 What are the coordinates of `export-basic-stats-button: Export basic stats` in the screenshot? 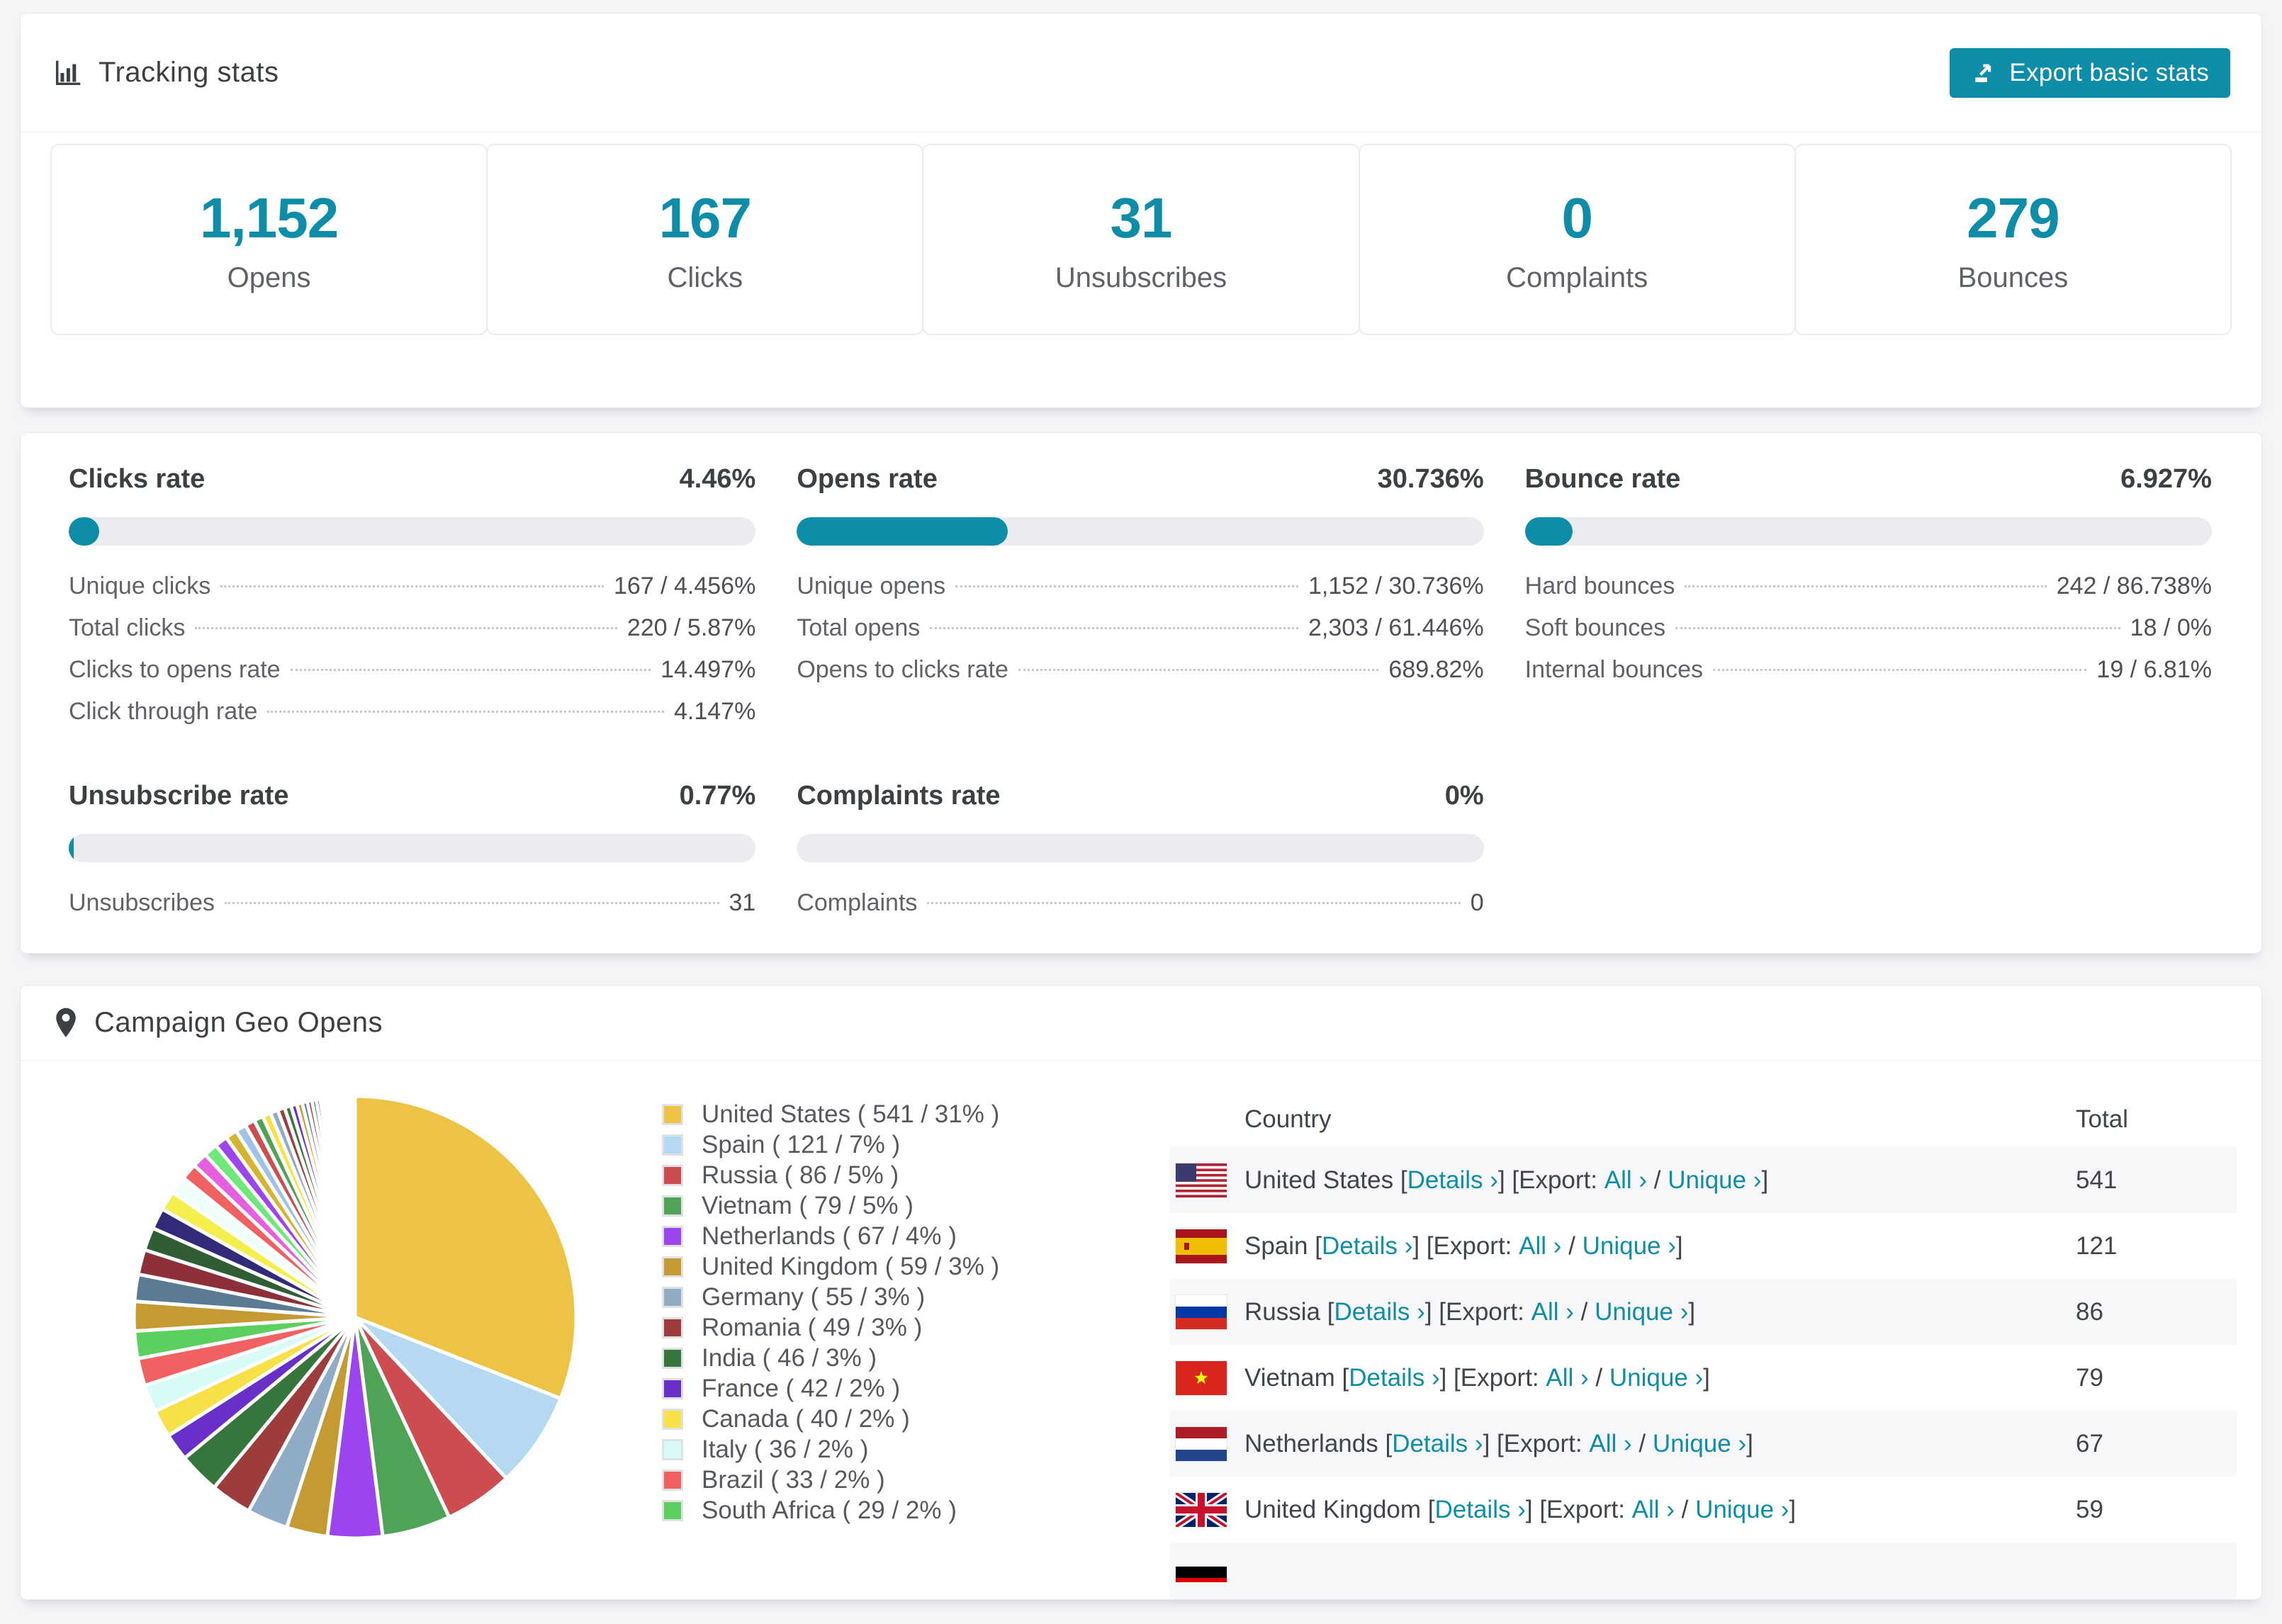 It's located at (2090, 73).